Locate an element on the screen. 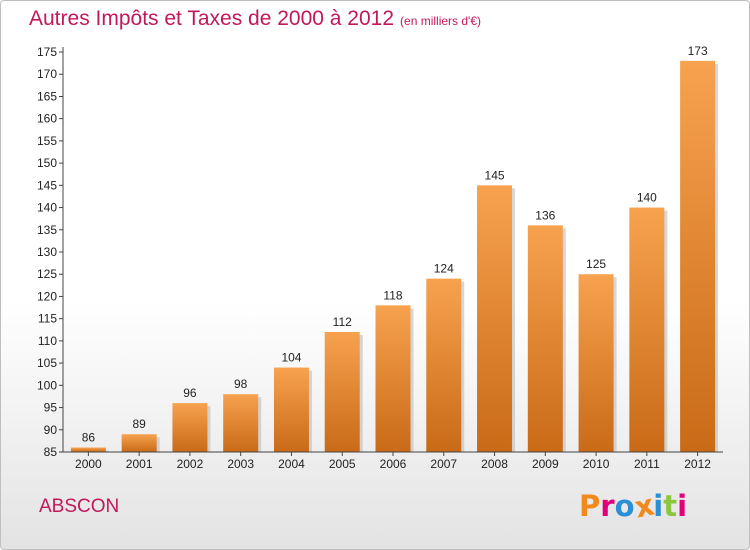 The width and height of the screenshot is (750, 550). chart-unit: (en milliers d'€) is located at coordinates (441, 21).